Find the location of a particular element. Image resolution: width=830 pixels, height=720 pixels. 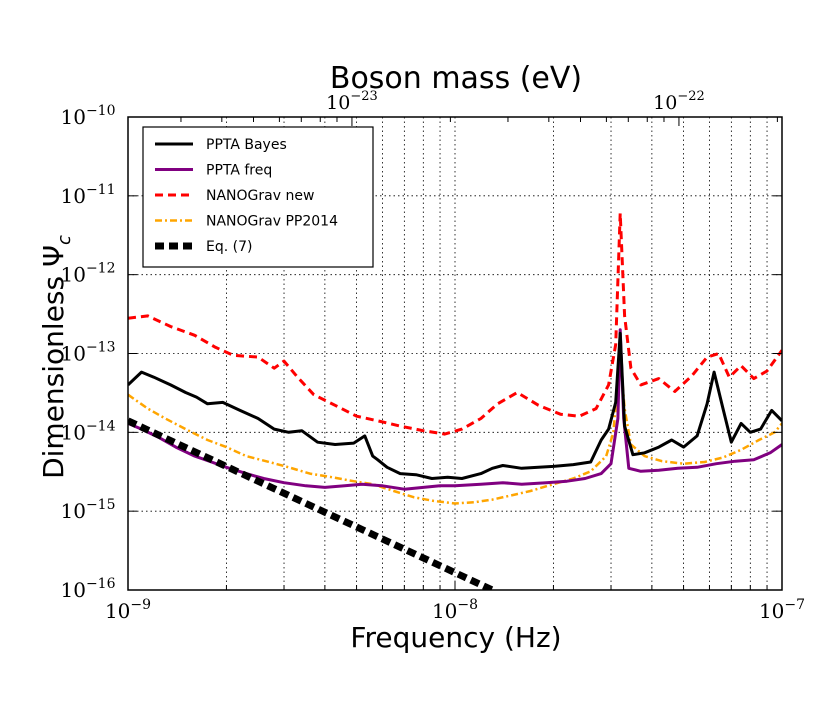

y-tick-label: 10−13 is located at coordinates (88, 353).